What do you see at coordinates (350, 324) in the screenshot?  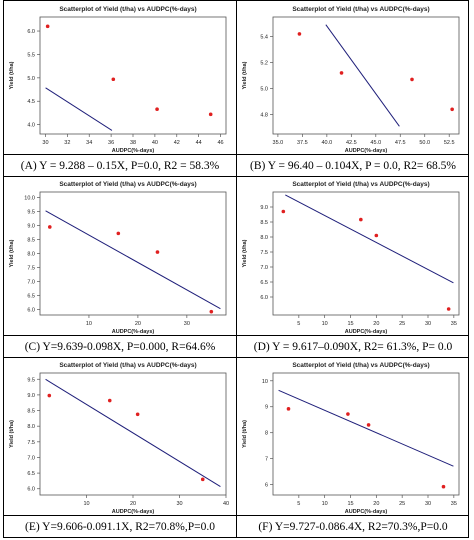 I see `x-tick-label: 15` at bounding box center [350, 324].